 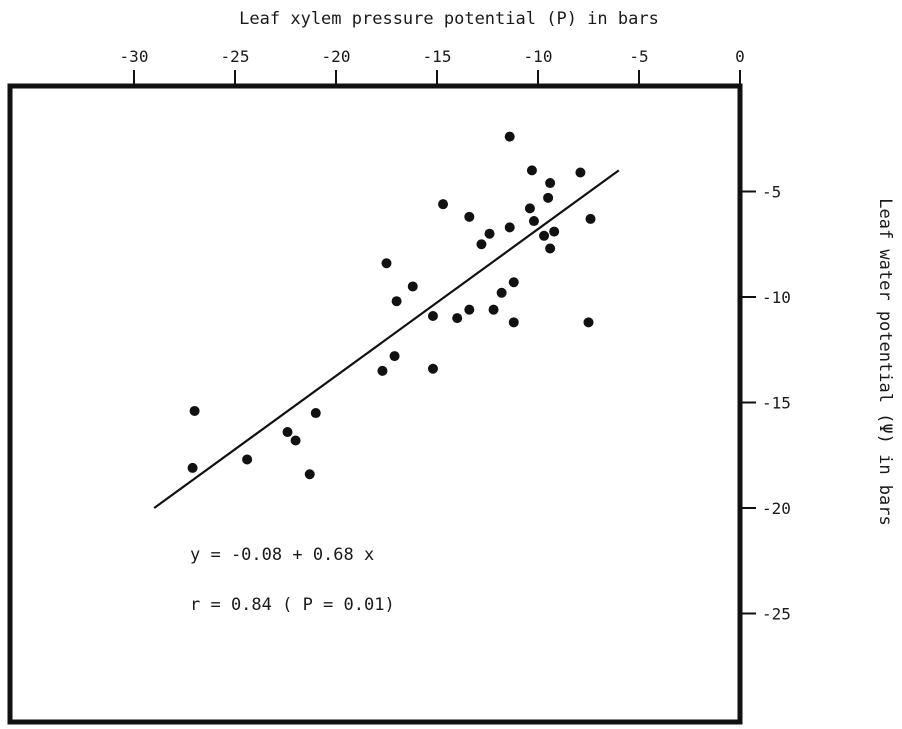 I want to click on x-tick-label: -15, so click(x=437, y=56).